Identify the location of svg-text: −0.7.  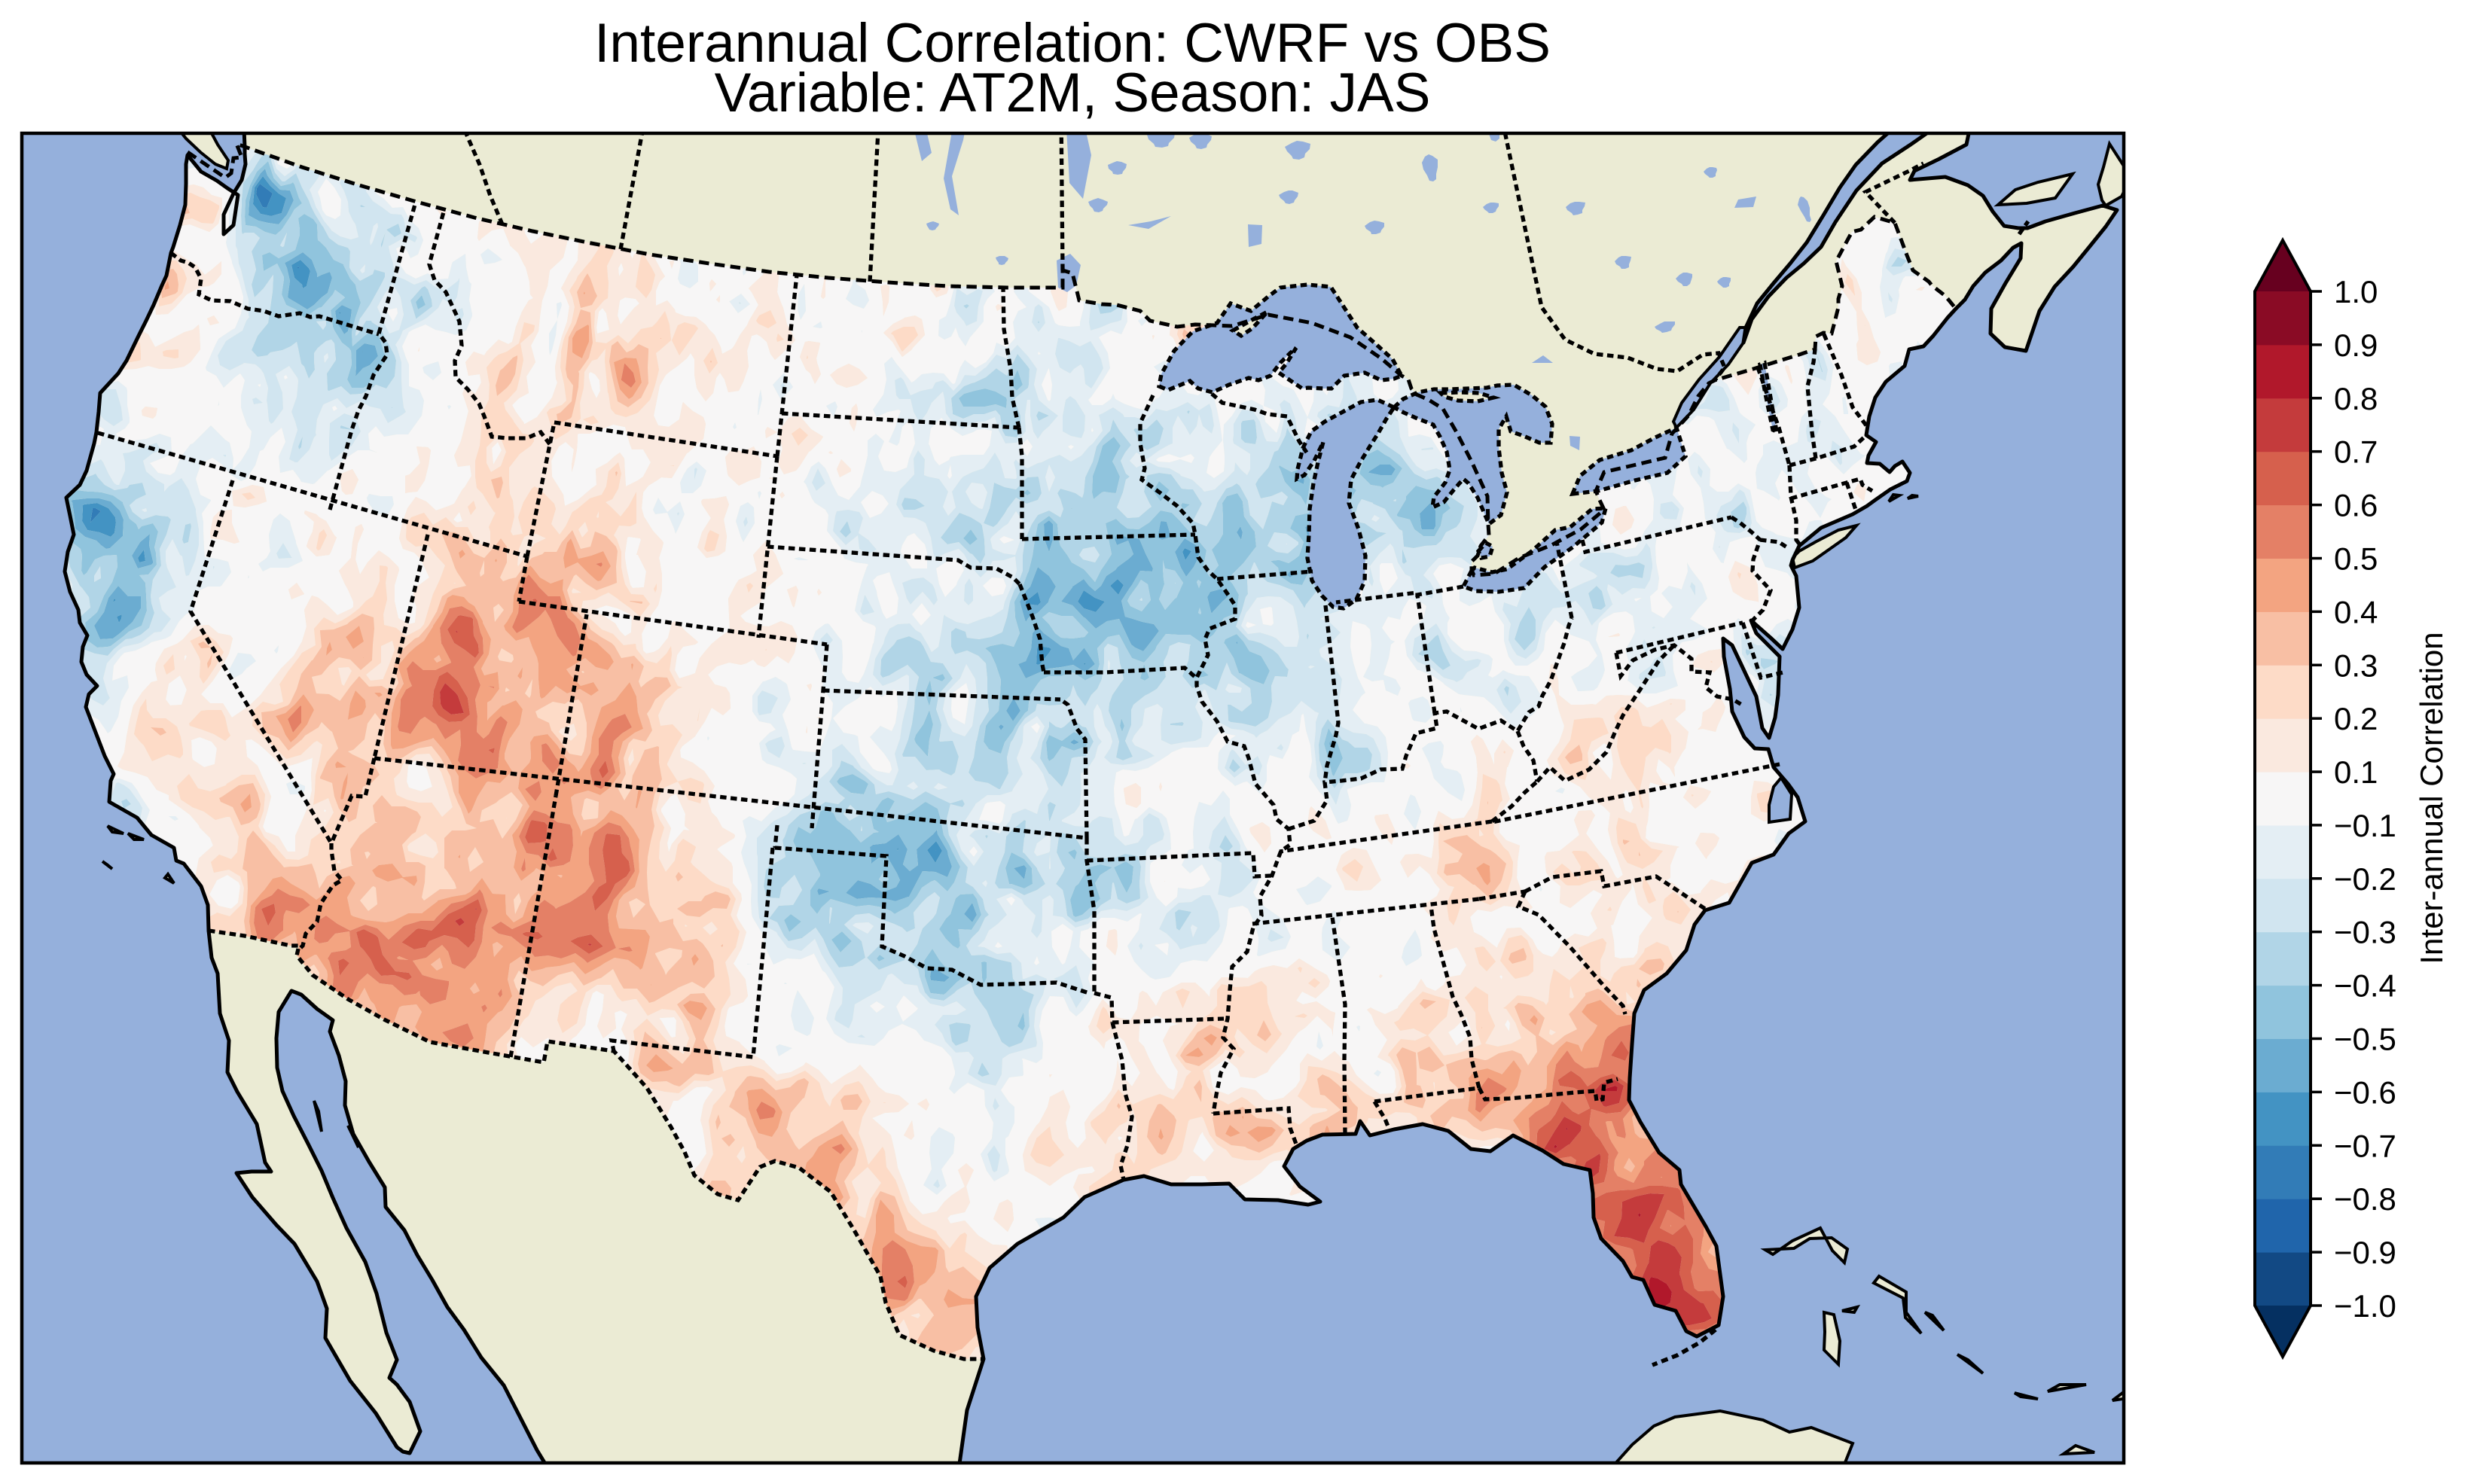
(2365, 1145).